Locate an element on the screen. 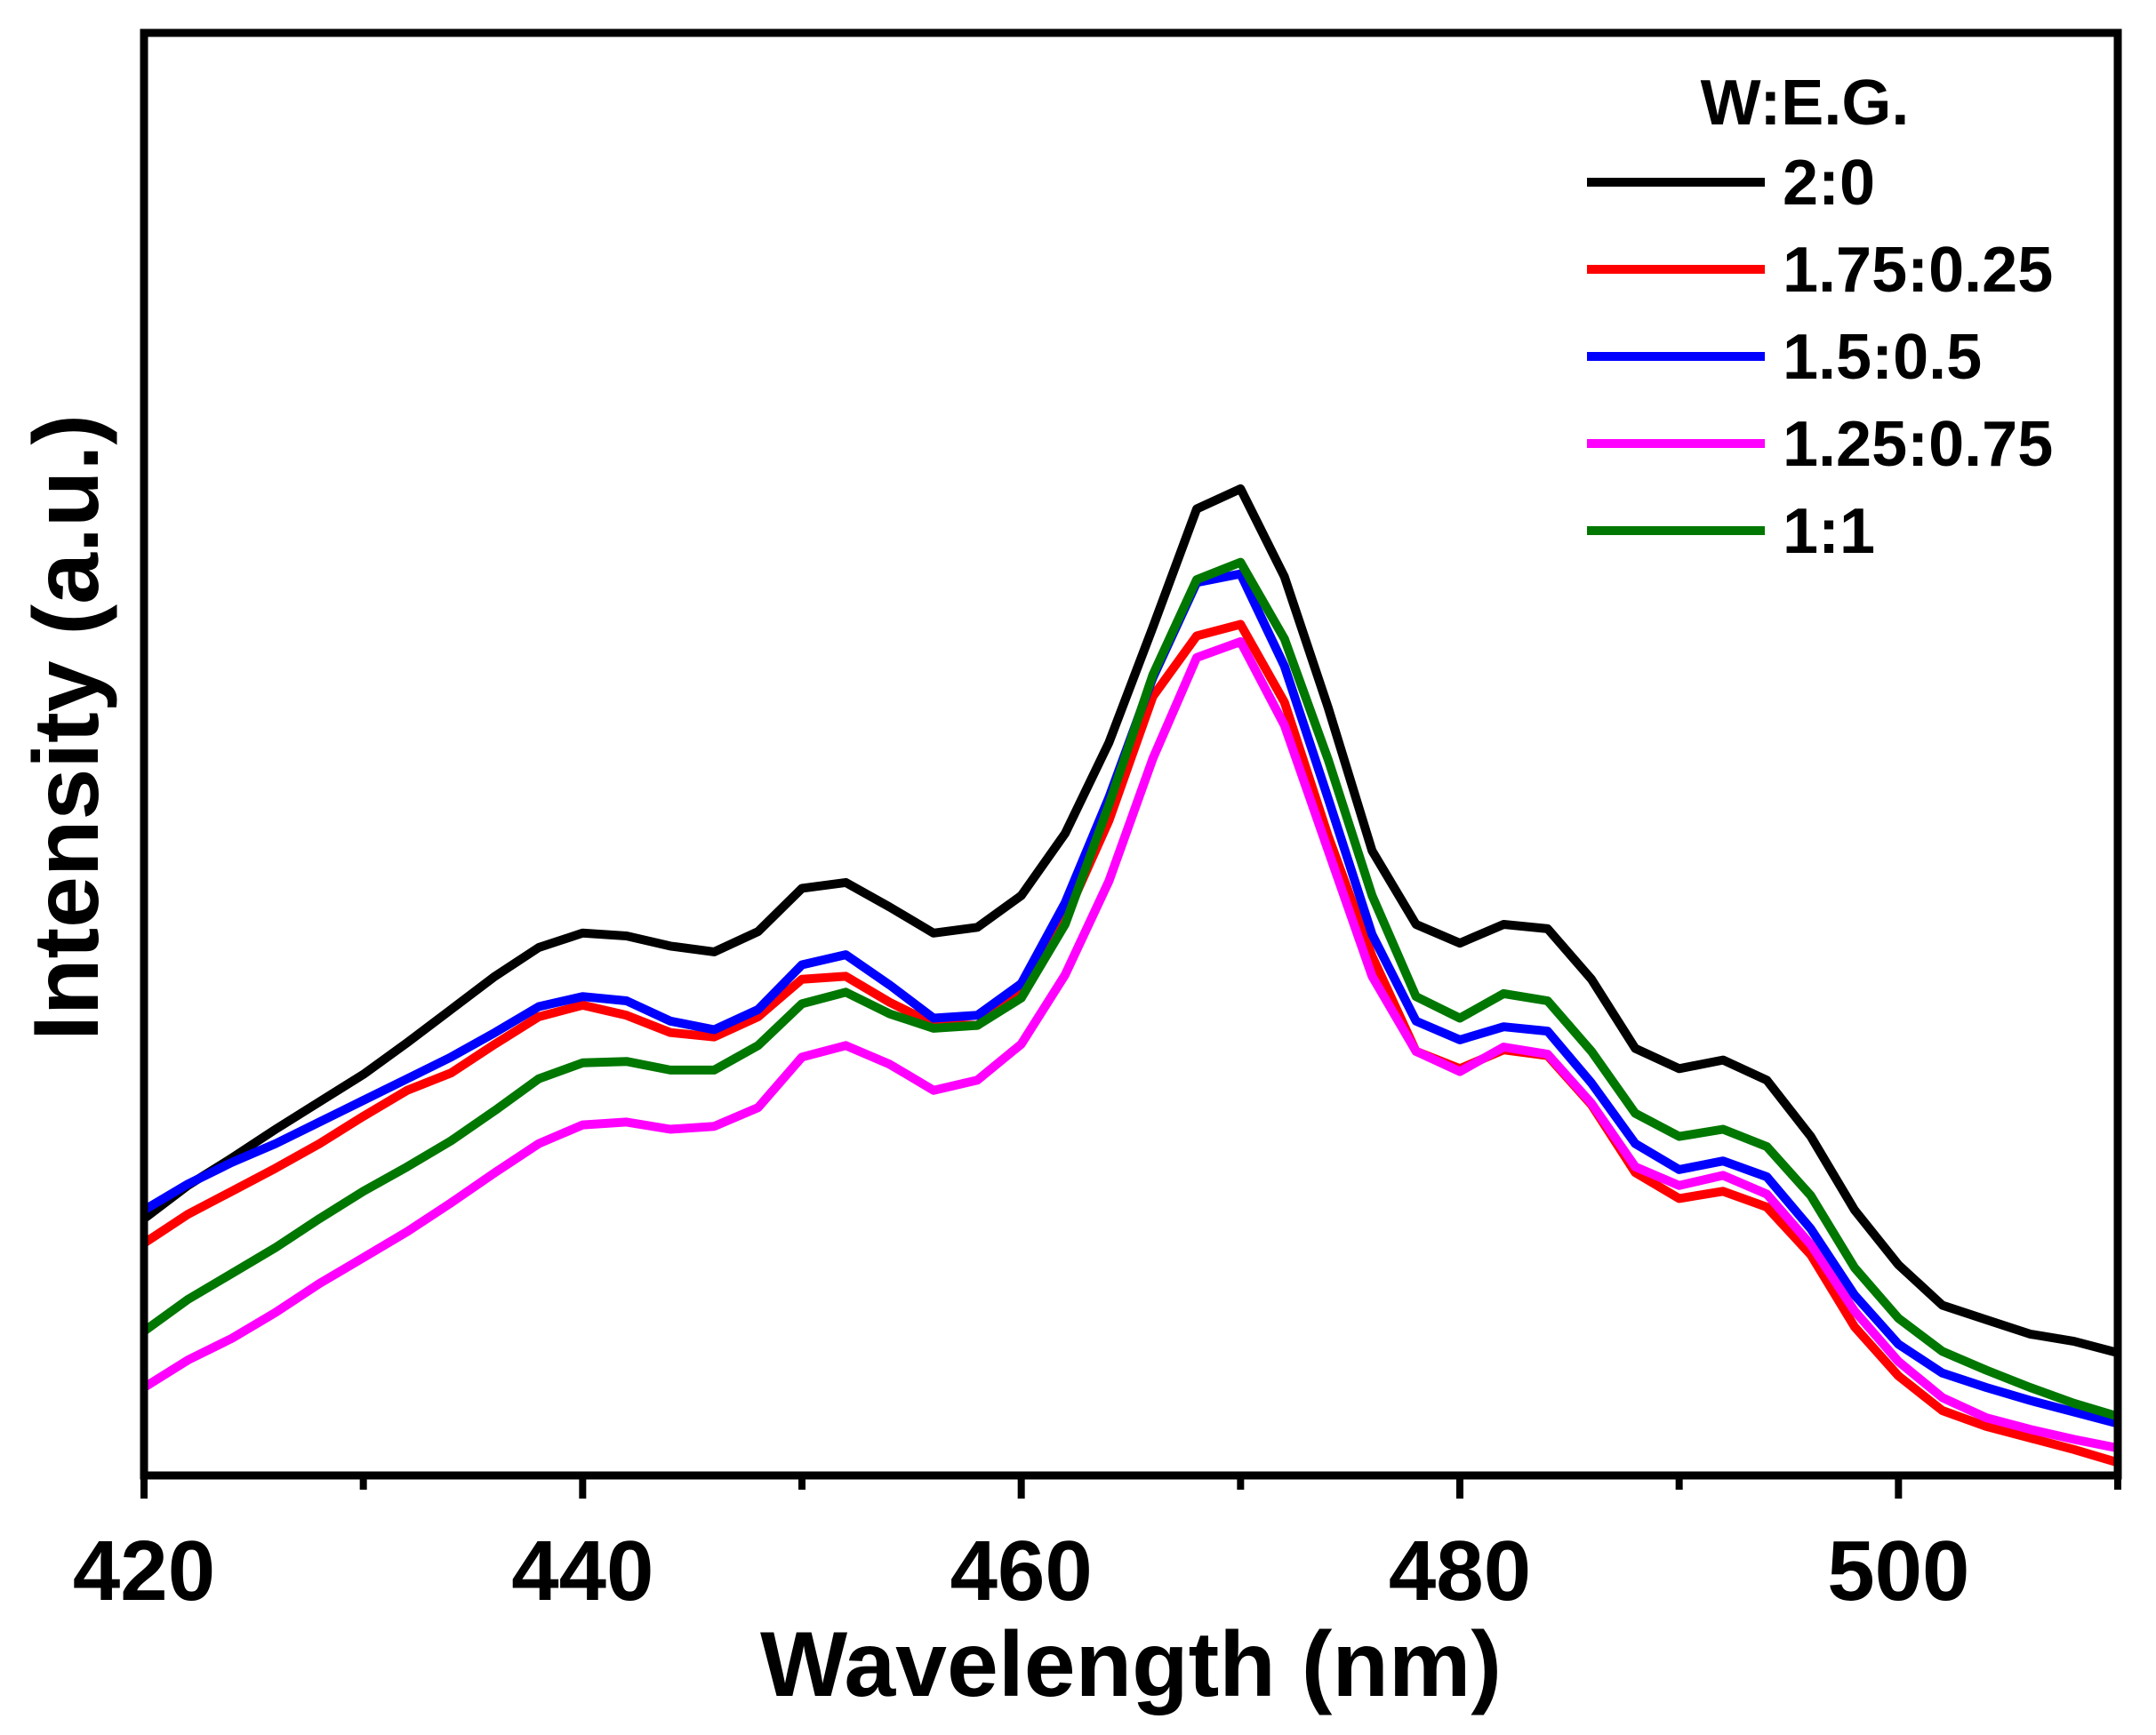  x-axis-label: Wavelength (nm) is located at coordinates (1131, 1664).